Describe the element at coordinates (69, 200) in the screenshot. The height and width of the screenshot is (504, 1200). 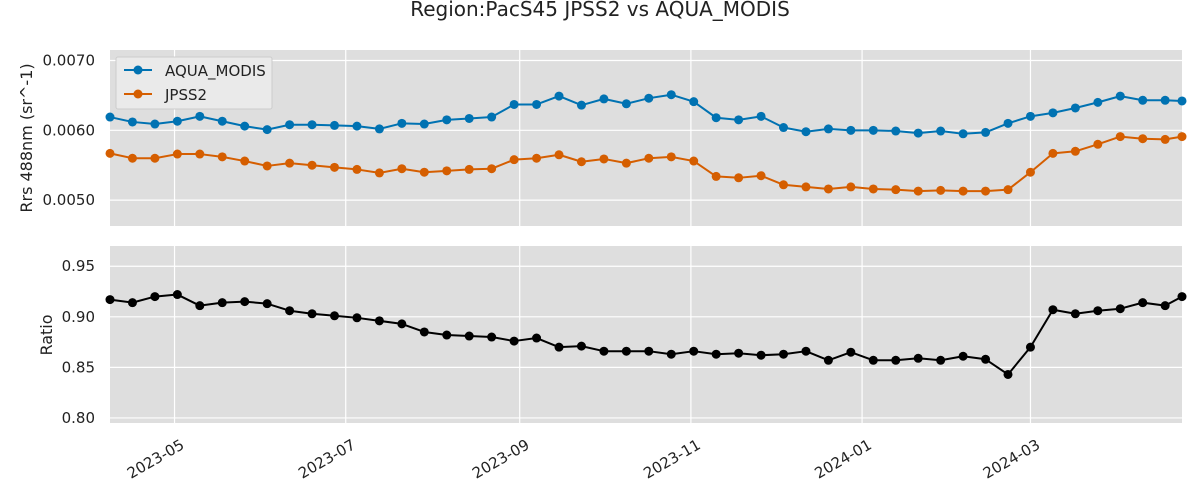
I see `top-y-tick-label: 0.0050` at that location.